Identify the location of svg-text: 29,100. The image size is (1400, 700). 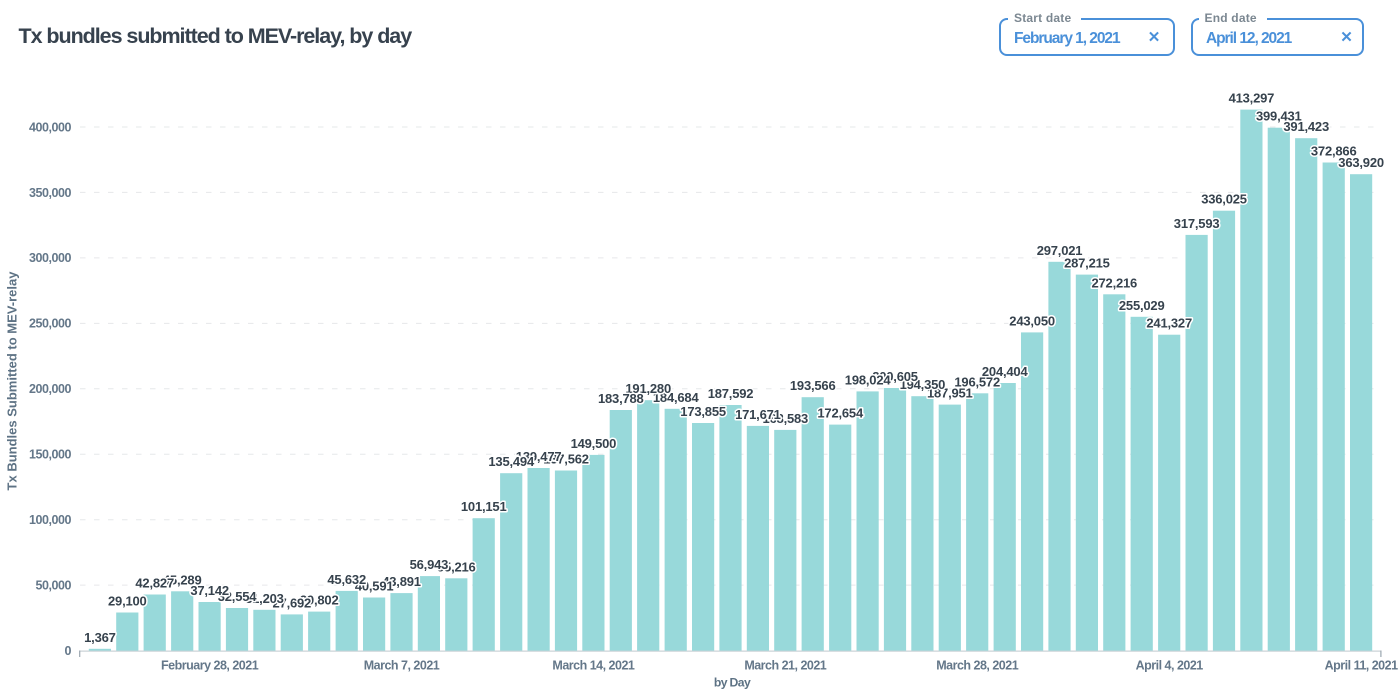
(127, 601).